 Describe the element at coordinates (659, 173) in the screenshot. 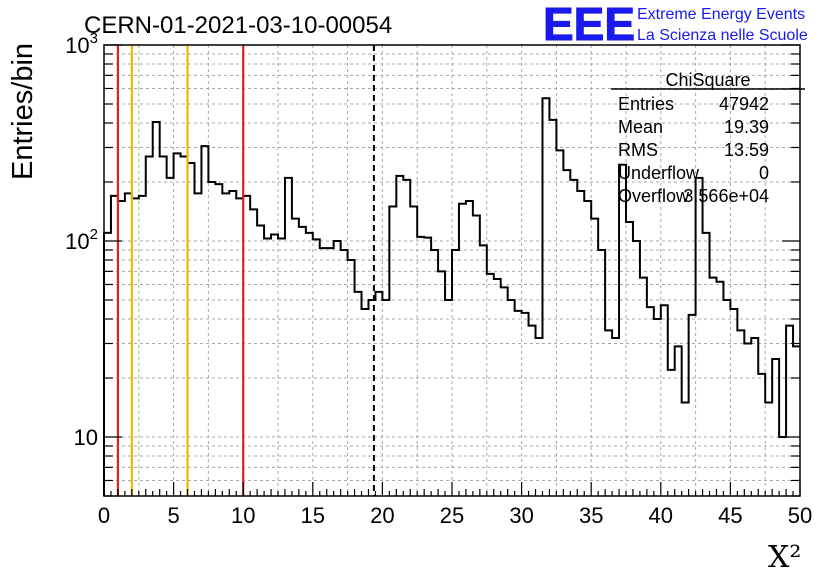

I see `stats-label-underflow: Underflow` at that location.